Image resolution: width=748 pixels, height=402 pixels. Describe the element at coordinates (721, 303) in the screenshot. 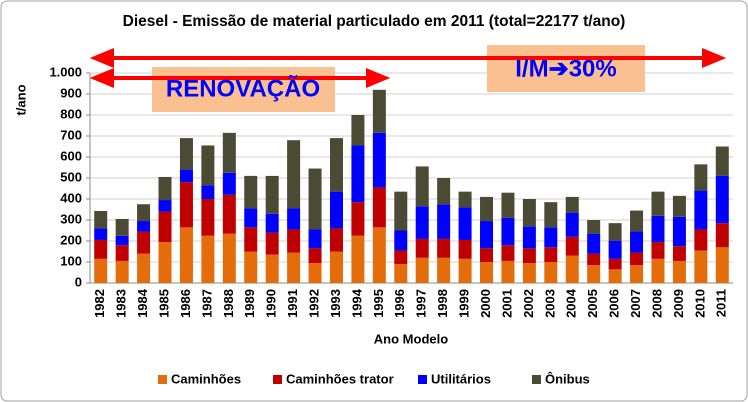

I see `x-tick-label: 2011` at that location.